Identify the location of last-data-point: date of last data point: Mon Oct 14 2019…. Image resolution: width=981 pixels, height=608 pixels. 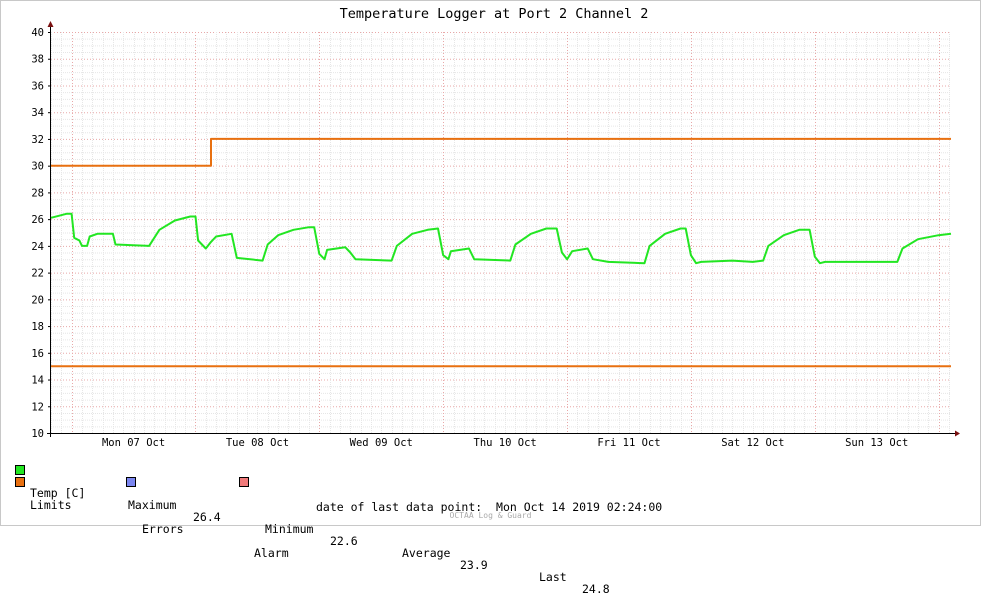
(489, 507).